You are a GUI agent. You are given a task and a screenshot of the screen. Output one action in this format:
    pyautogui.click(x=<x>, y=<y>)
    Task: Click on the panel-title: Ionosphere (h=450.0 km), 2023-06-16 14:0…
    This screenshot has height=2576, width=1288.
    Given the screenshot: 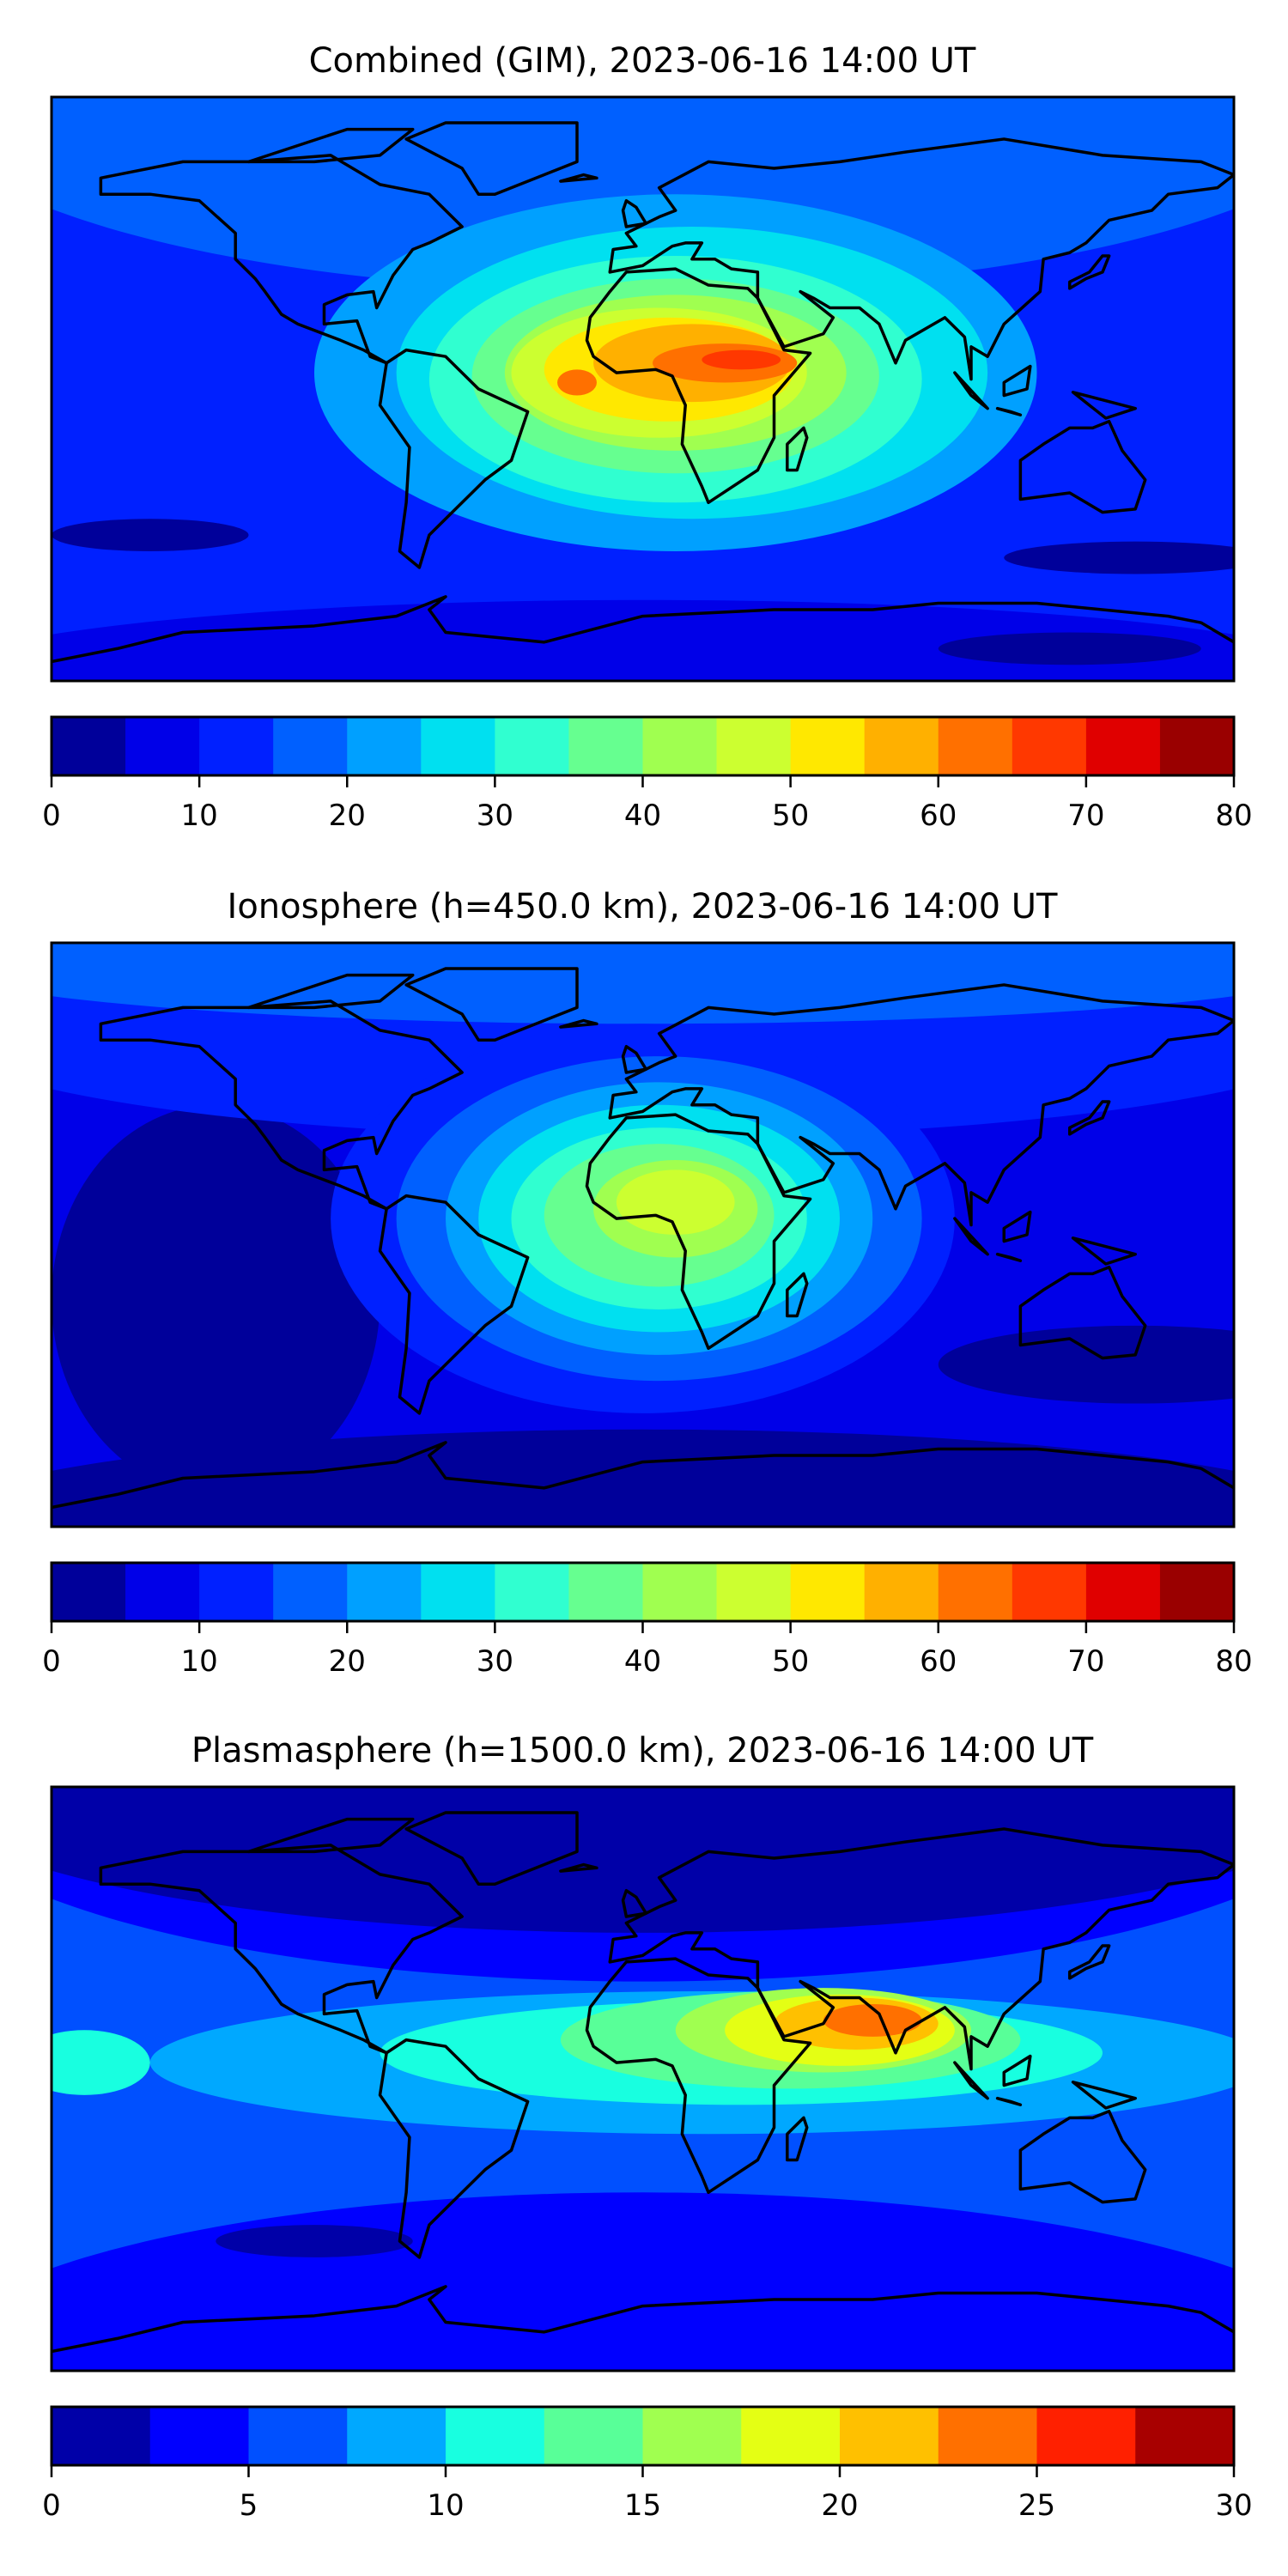 What is the action you would take?
    pyautogui.click(x=643, y=907)
    